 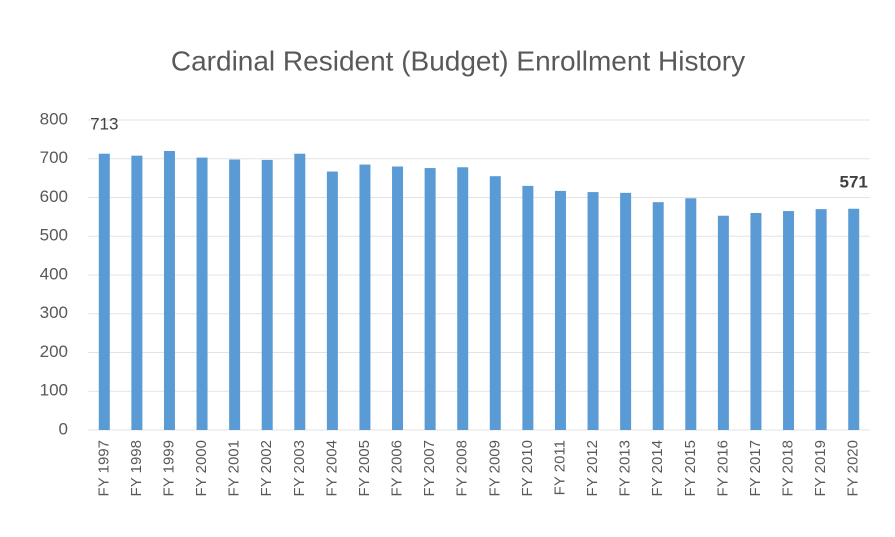 I want to click on x-tick-label: FY 2017, so click(x=755, y=468).